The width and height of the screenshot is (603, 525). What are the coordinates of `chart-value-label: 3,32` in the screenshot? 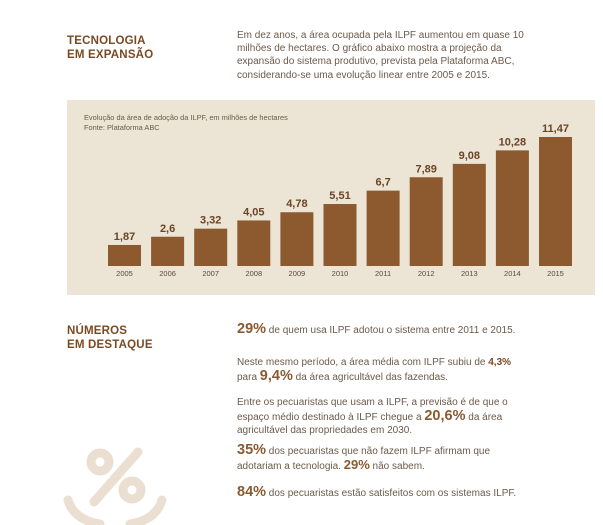 It's located at (210, 221).